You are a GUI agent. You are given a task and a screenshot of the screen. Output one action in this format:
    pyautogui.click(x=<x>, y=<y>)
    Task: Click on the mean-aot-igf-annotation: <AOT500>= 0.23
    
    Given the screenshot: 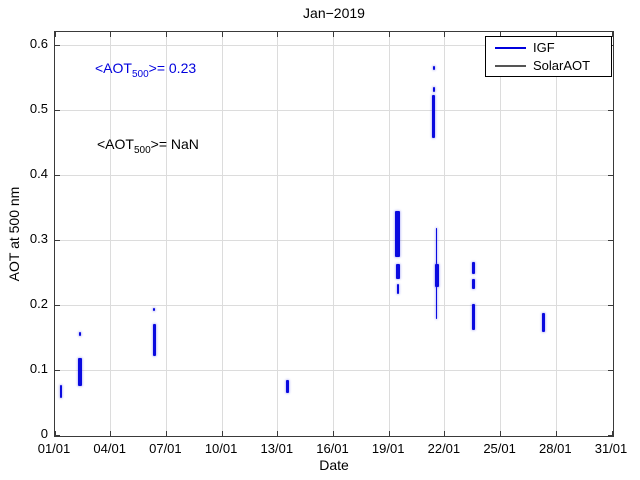 What is the action you would take?
    pyautogui.click(x=145, y=70)
    